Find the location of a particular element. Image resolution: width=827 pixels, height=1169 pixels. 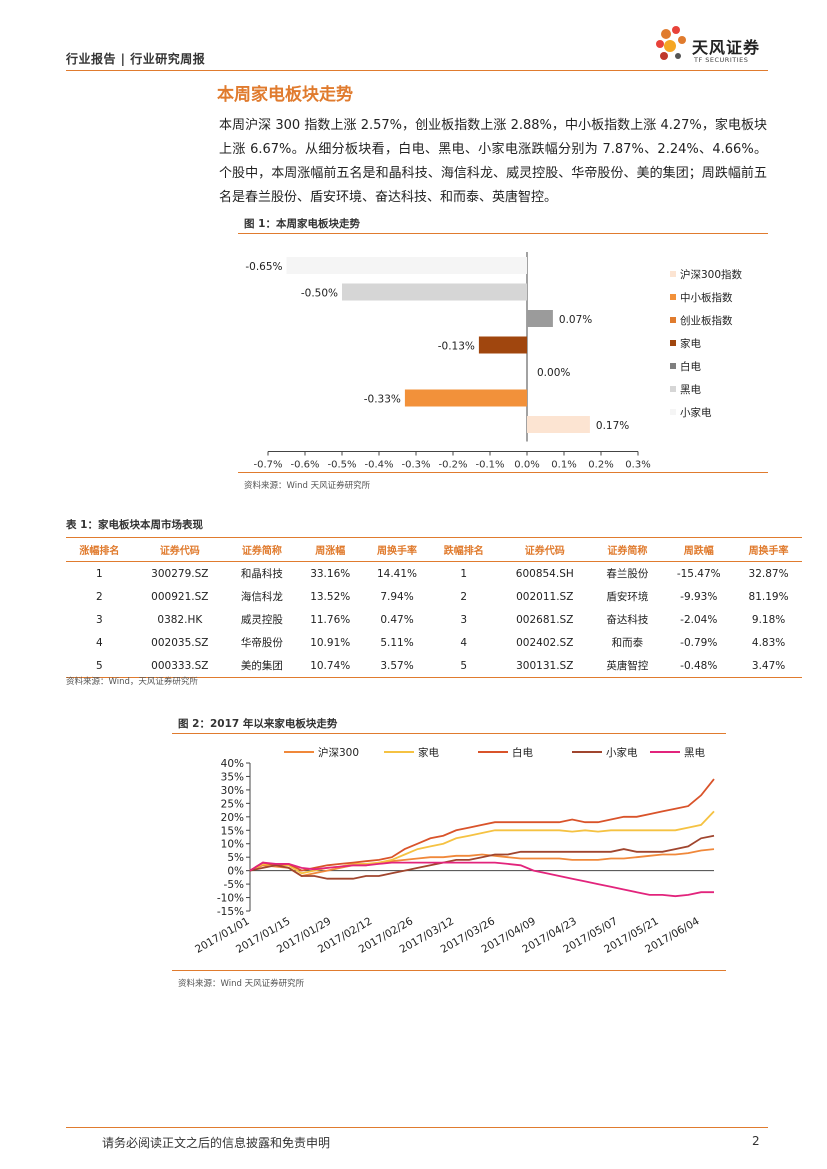

legend-label: 沪深300 is located at coordinates (338, 752).